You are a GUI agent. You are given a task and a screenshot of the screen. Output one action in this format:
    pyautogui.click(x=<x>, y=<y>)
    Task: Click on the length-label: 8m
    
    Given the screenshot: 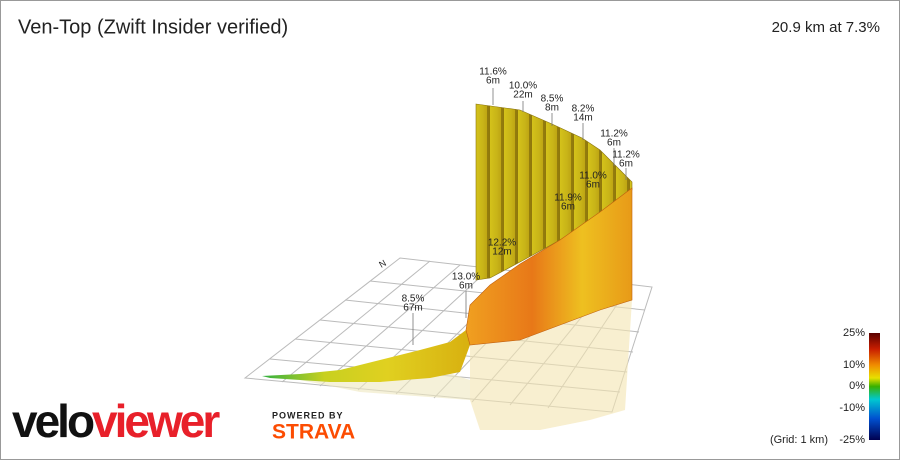 What is the action you would take?
    pyautogui.click(x=552, y=108)
    